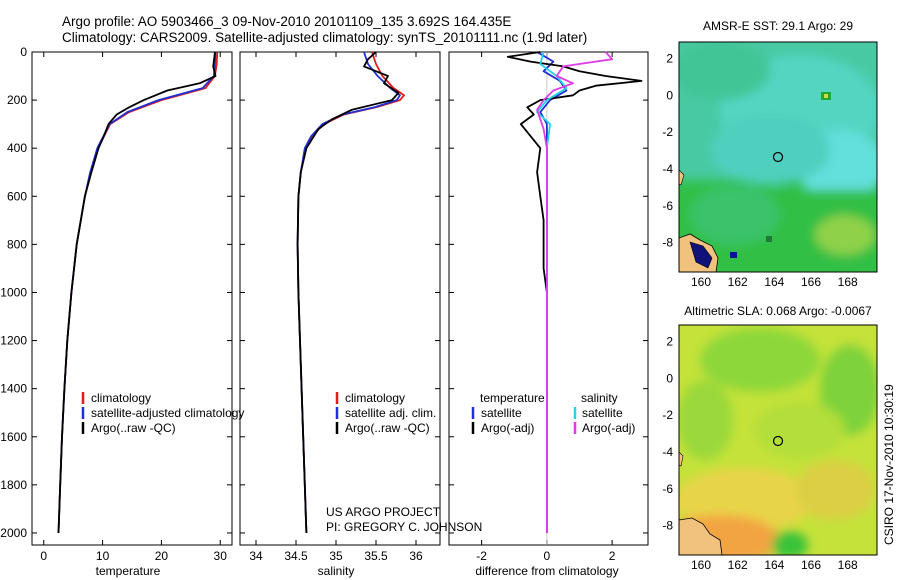  I want to click on salinity-xtick-label: 34.5, so click(296, 556).